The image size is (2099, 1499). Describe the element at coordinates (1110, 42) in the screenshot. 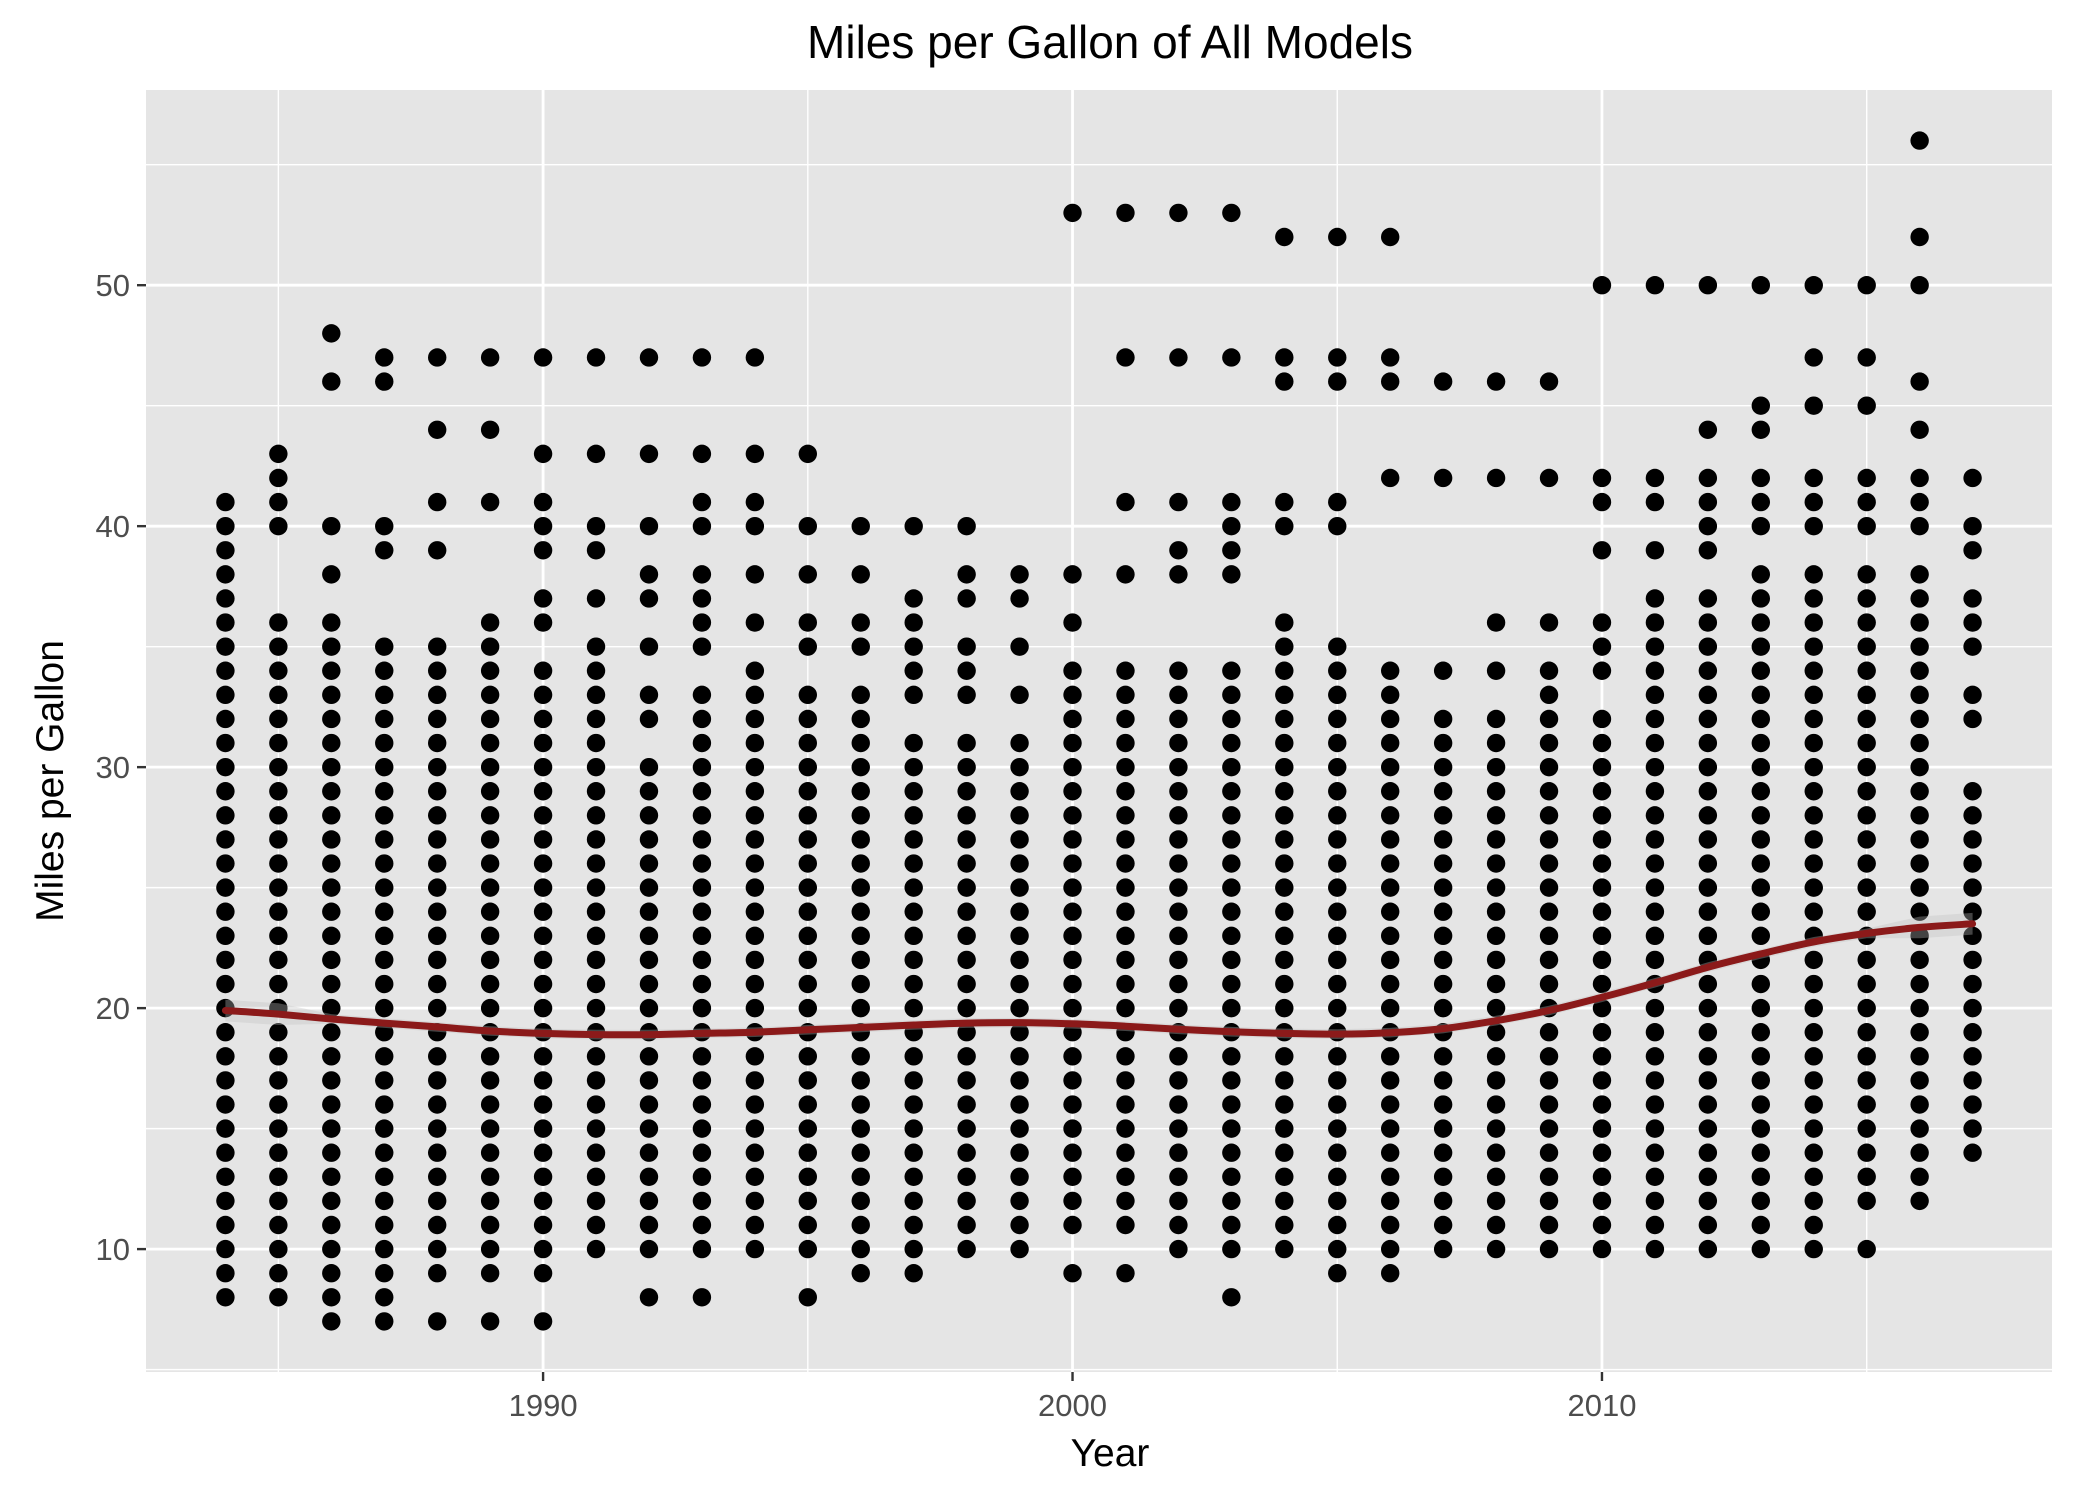

I see `chart-title: Miles per Gallon of All Models` at that location.